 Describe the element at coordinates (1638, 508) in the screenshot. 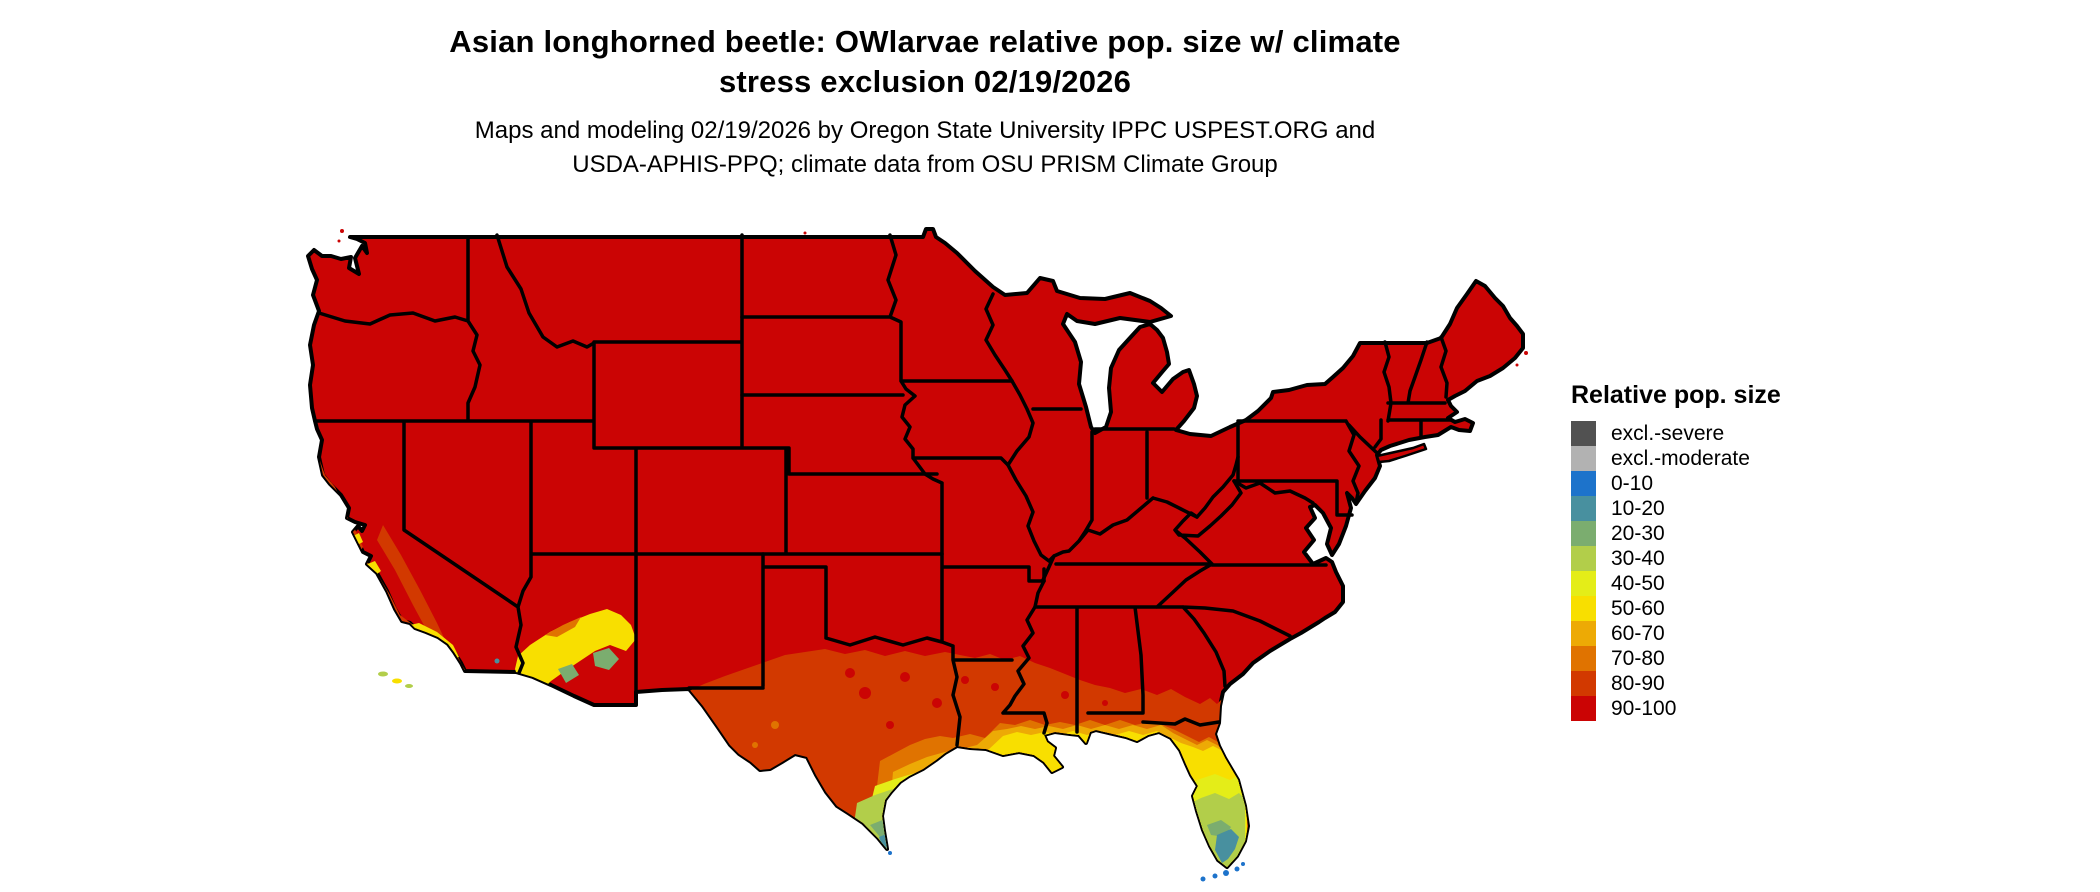

I see `legend-label: 10-20` at that location.